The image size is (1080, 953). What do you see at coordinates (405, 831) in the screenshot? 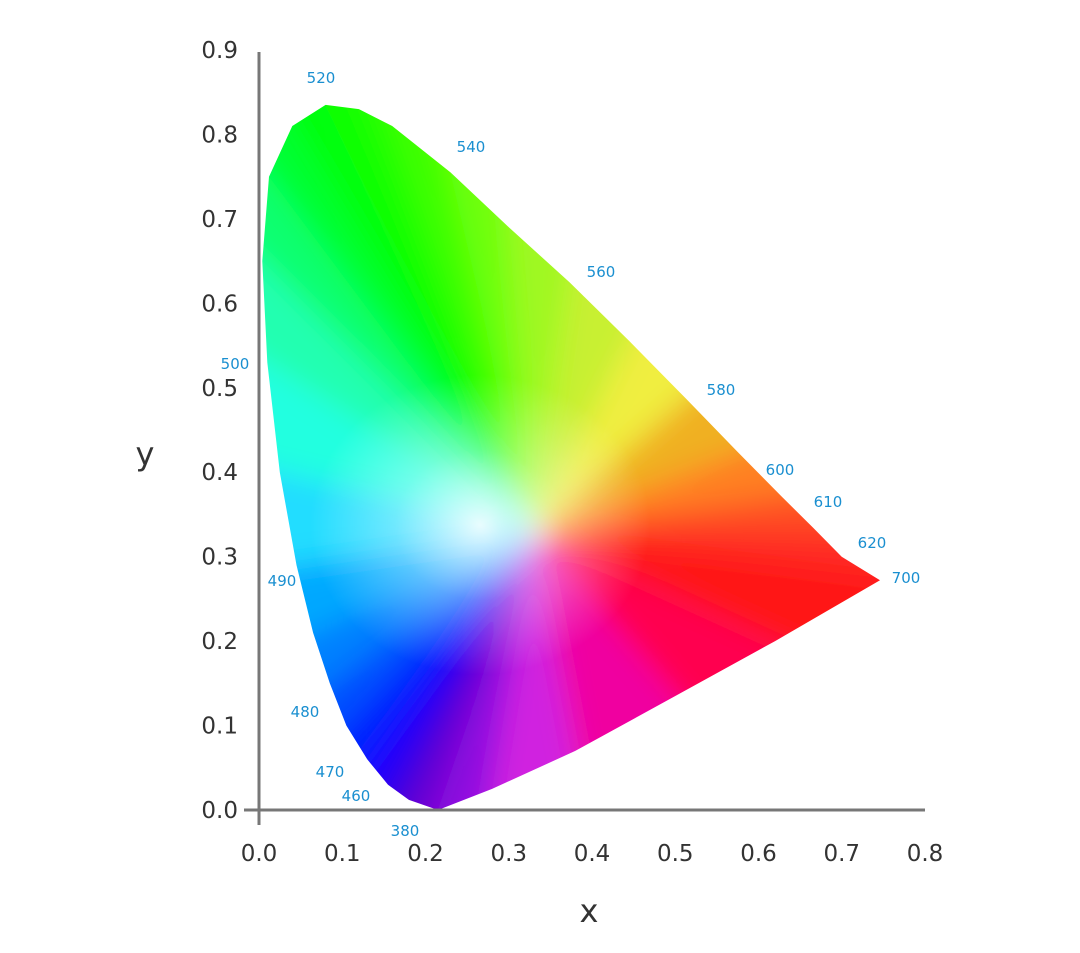
I see `wavelength-label: 380` at bounding box center [405, 831].